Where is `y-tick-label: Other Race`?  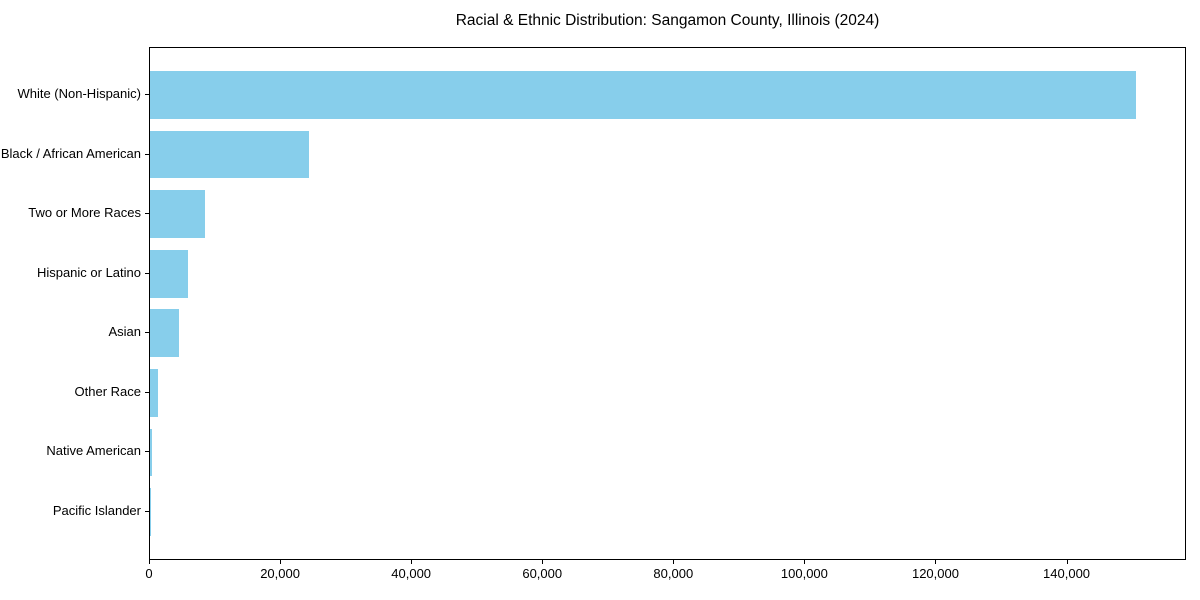 y-tick-label: Other Race is located at coordinates (107, 391).